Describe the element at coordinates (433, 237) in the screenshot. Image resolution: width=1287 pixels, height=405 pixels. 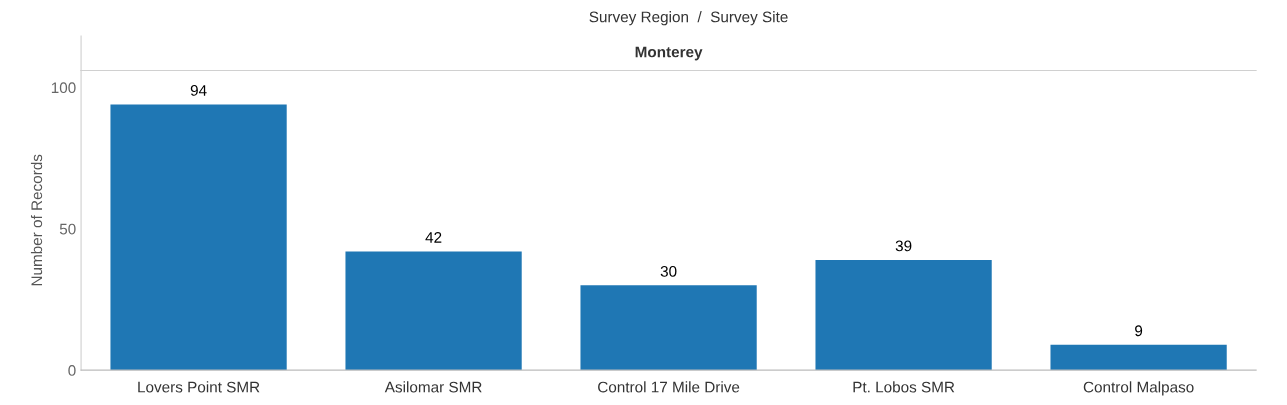
I see `data-label: 42` at that location.